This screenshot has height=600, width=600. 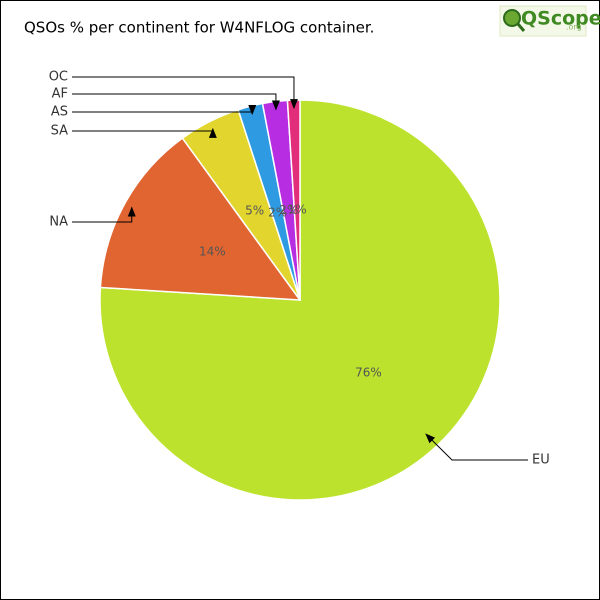 I want to click on value-label: 5%, so click(x=254, y=210).